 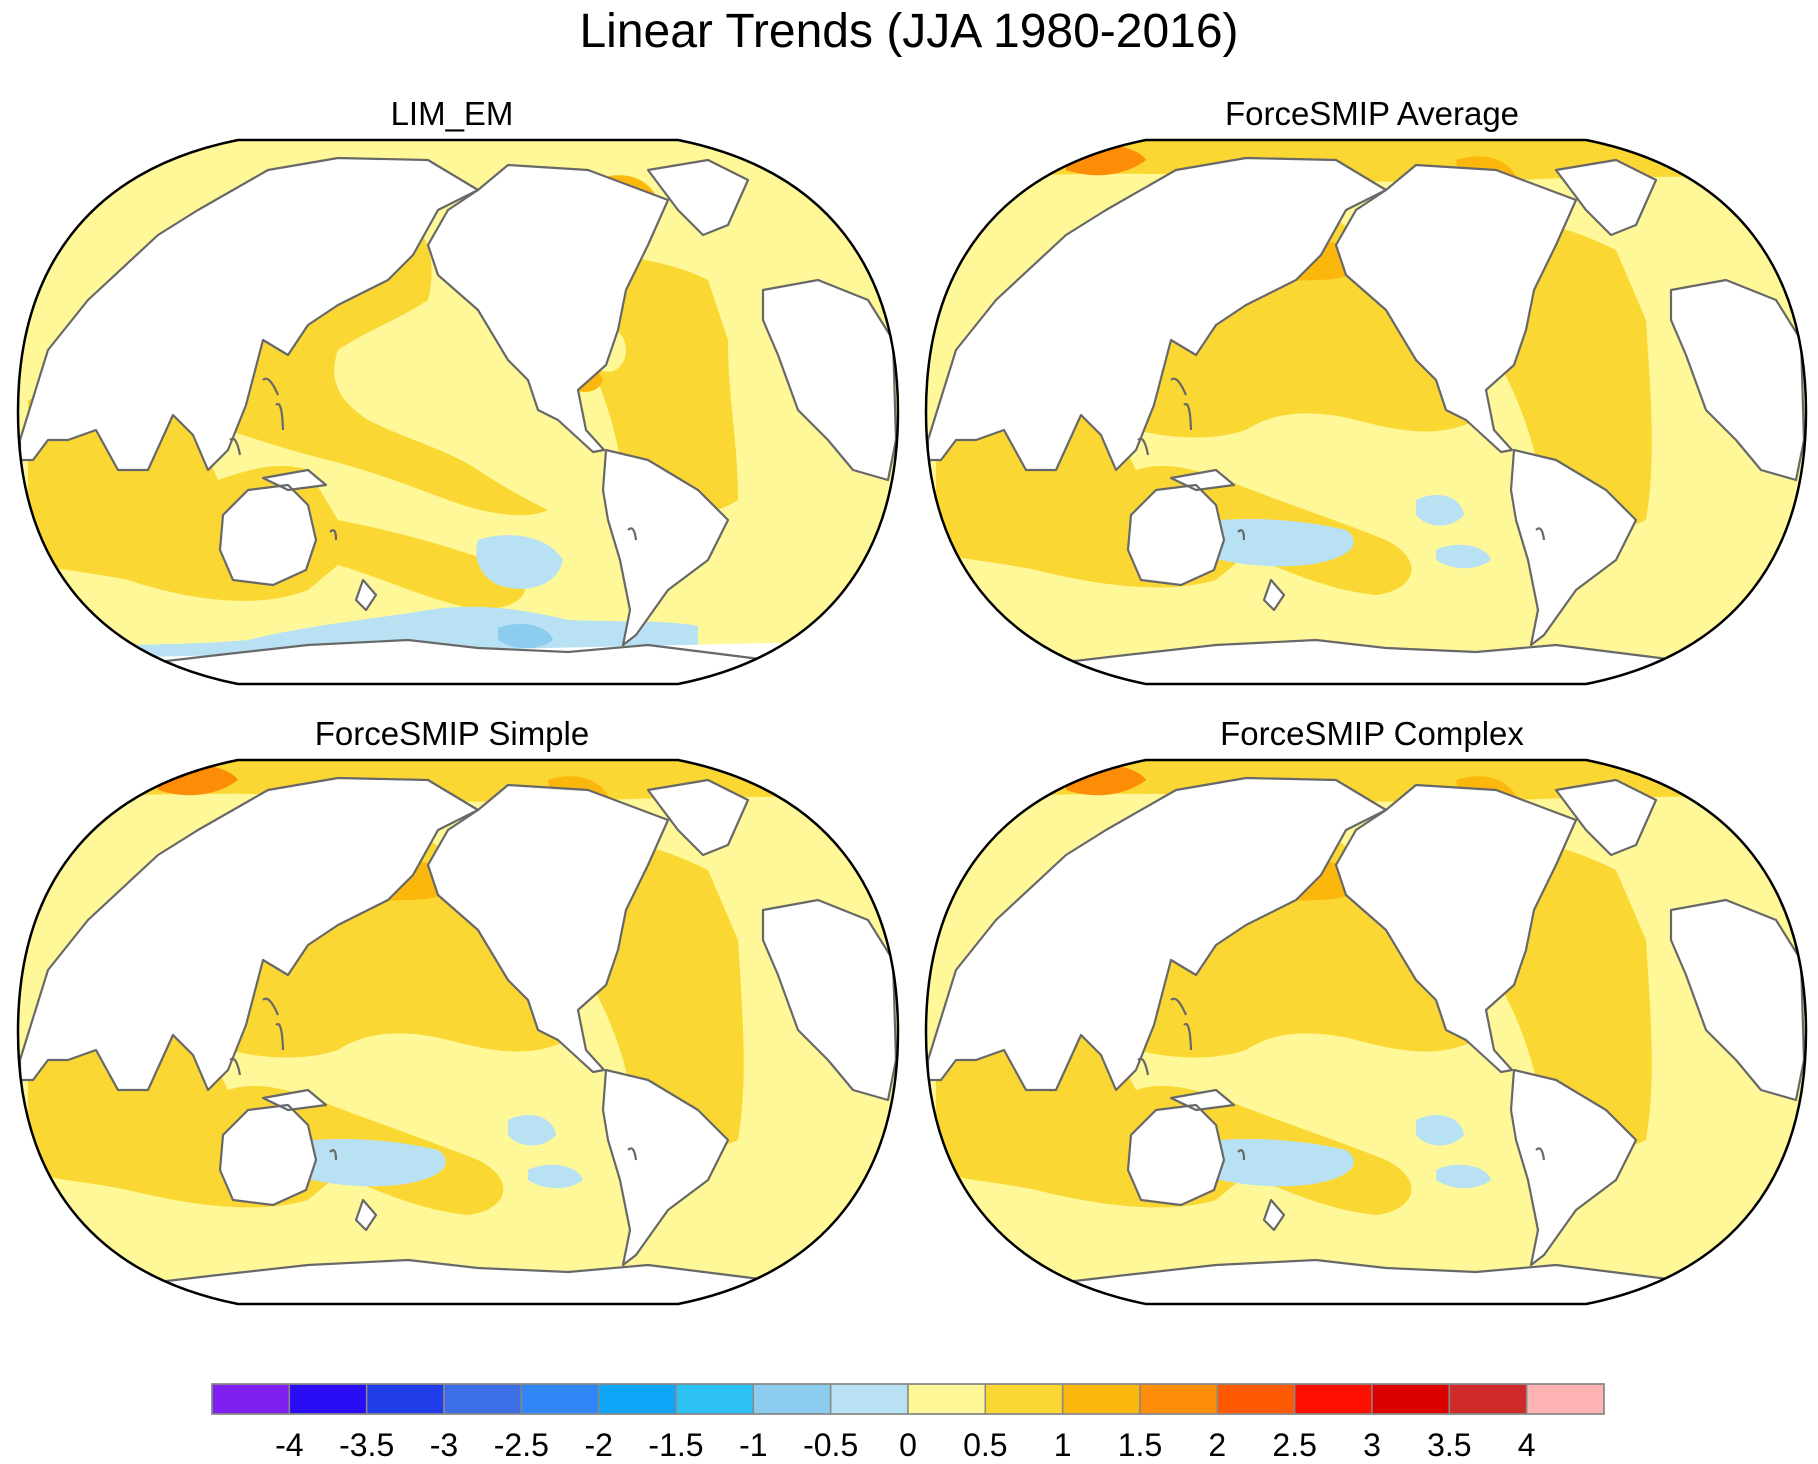 I want to click on colorbar-tick-label: -0.5, so click(x=830, y=1445).